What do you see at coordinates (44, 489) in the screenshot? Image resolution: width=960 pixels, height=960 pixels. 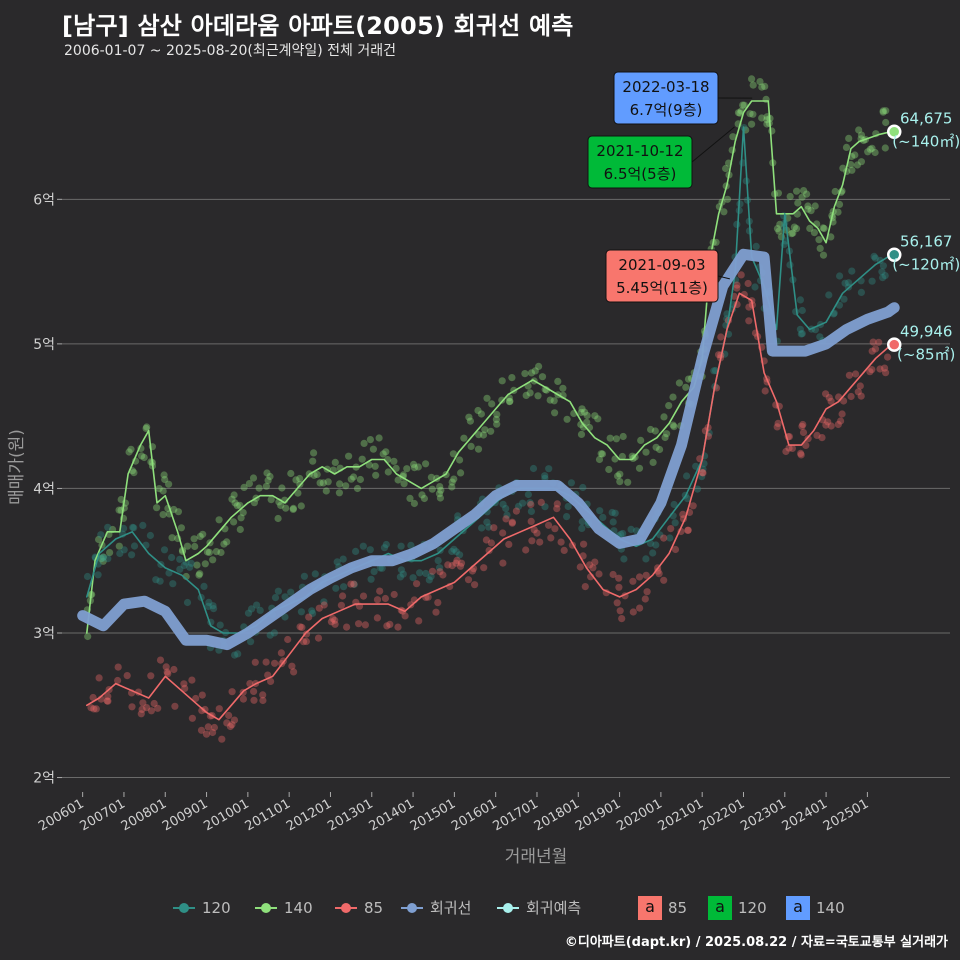 I see `y-tick-label: 4억` at bounding box center [44, 489].